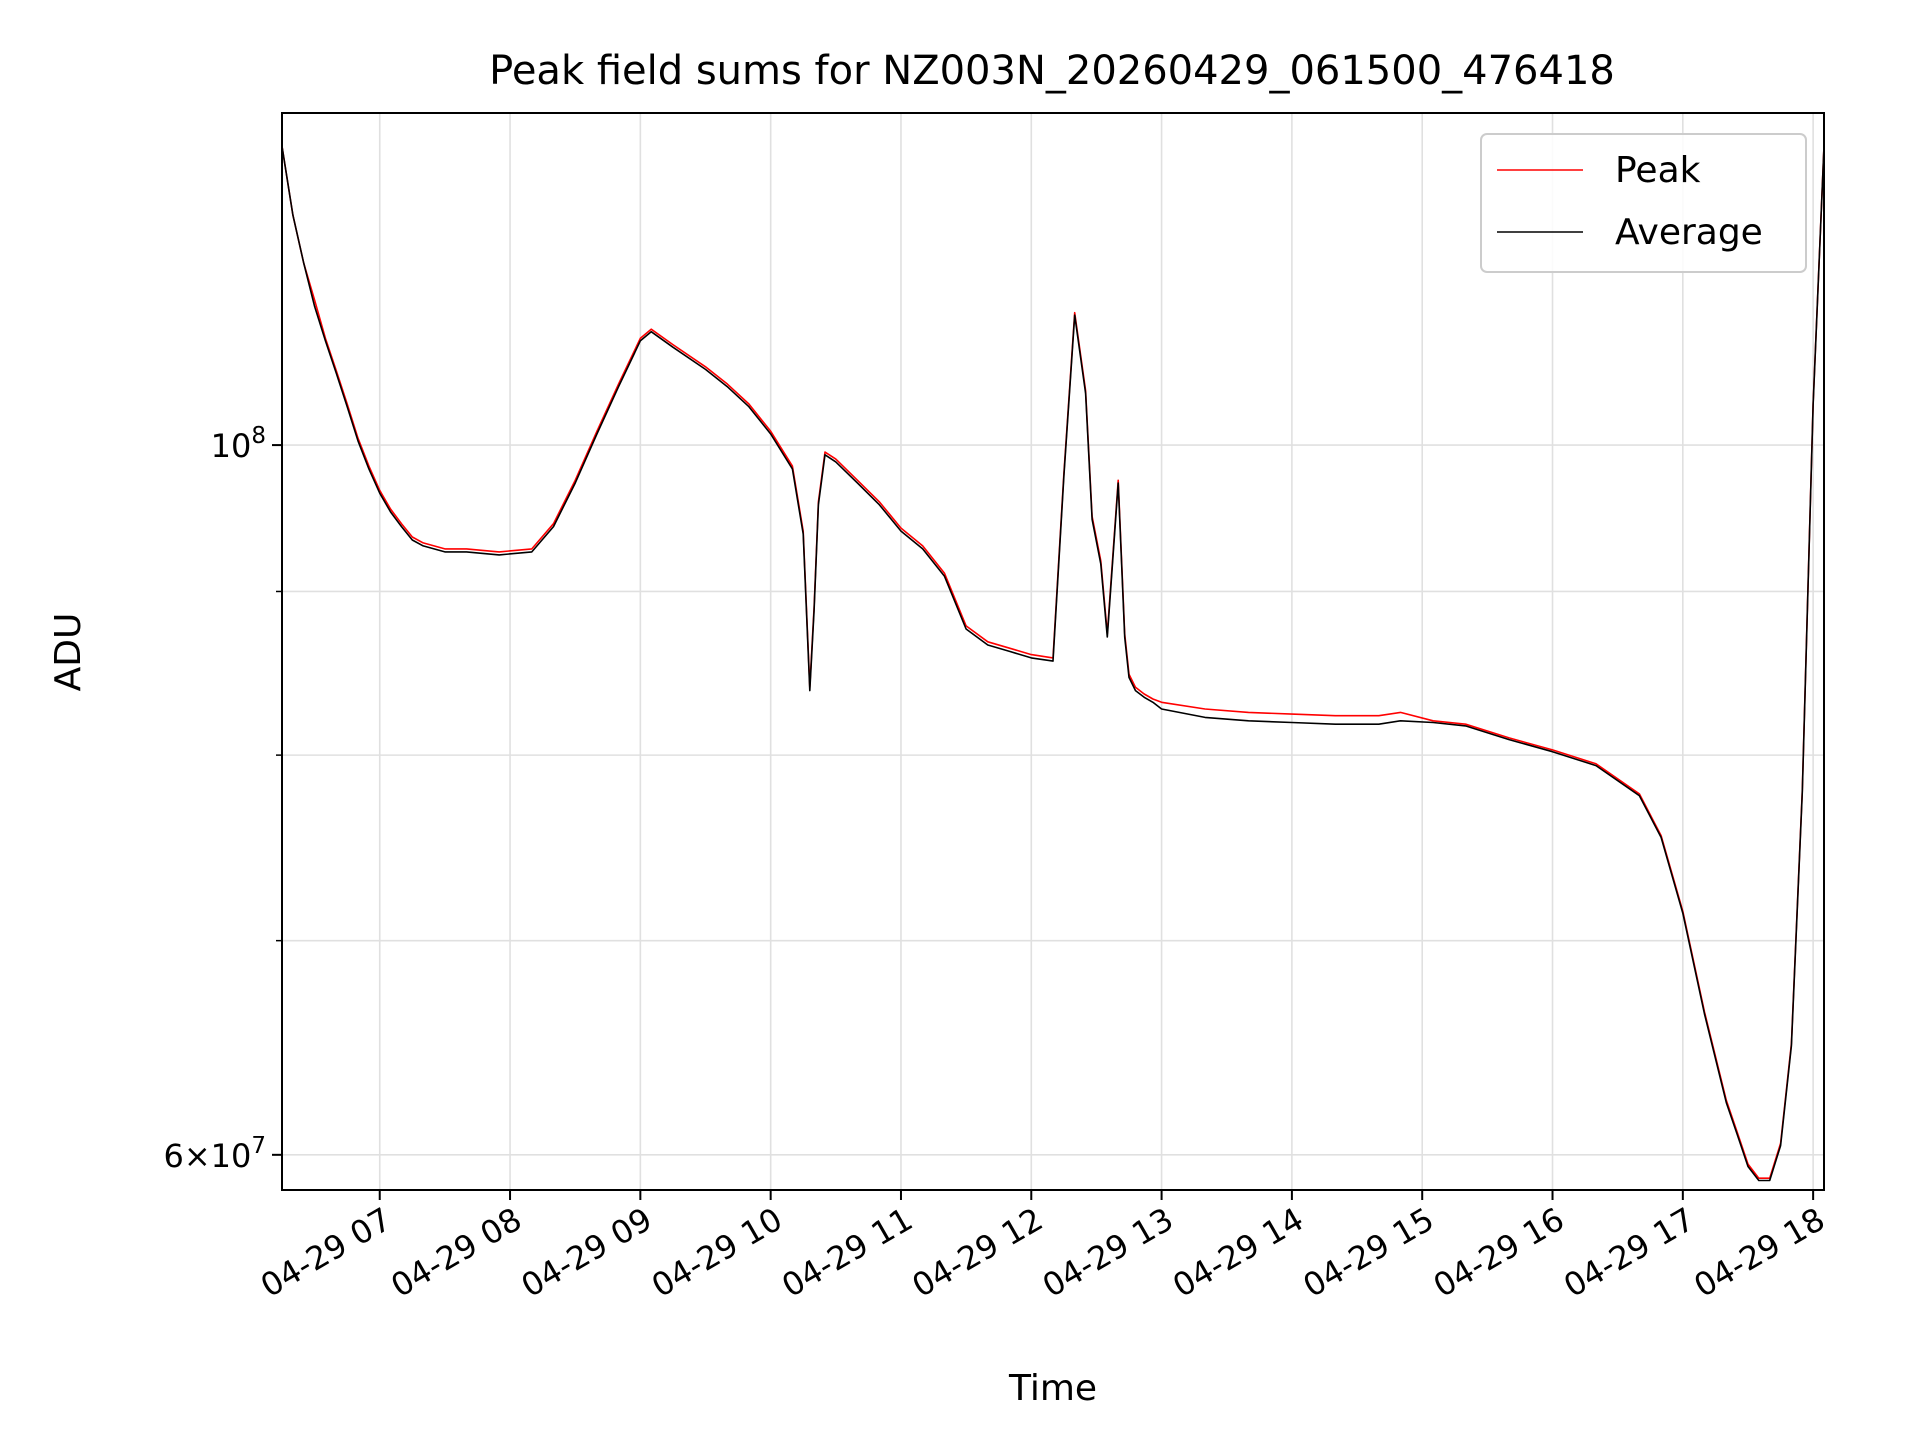 The height and width of the screenshot is (1440, 1920). What do you see at coordinates (1689, 232) in the screenshot?
I see `legend-label-average: Average` at bounding box center [1689, 232].